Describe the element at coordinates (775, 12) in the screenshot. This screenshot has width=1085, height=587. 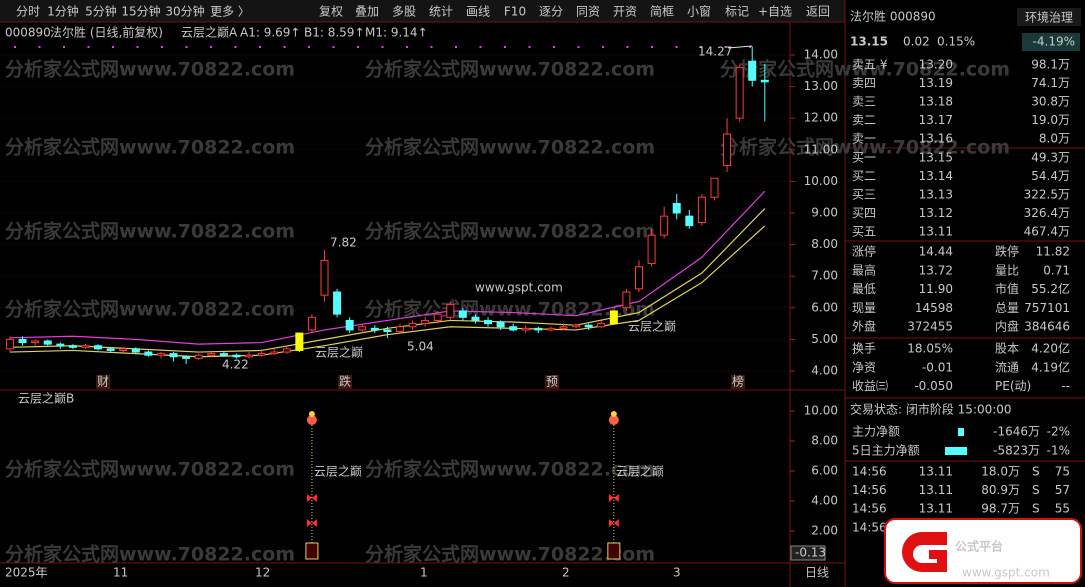
I see `toolbar-button: +自选` at that location.